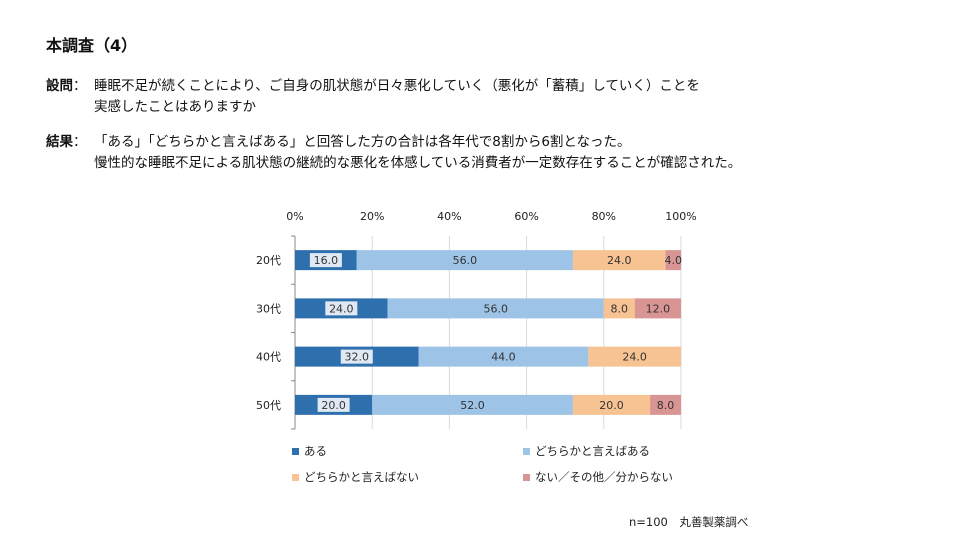 This screenshot has height=540, width=960. Describe the element at coordinates (680, 216) in the screenshot. I see `x-tick-label: 100%` at that location.